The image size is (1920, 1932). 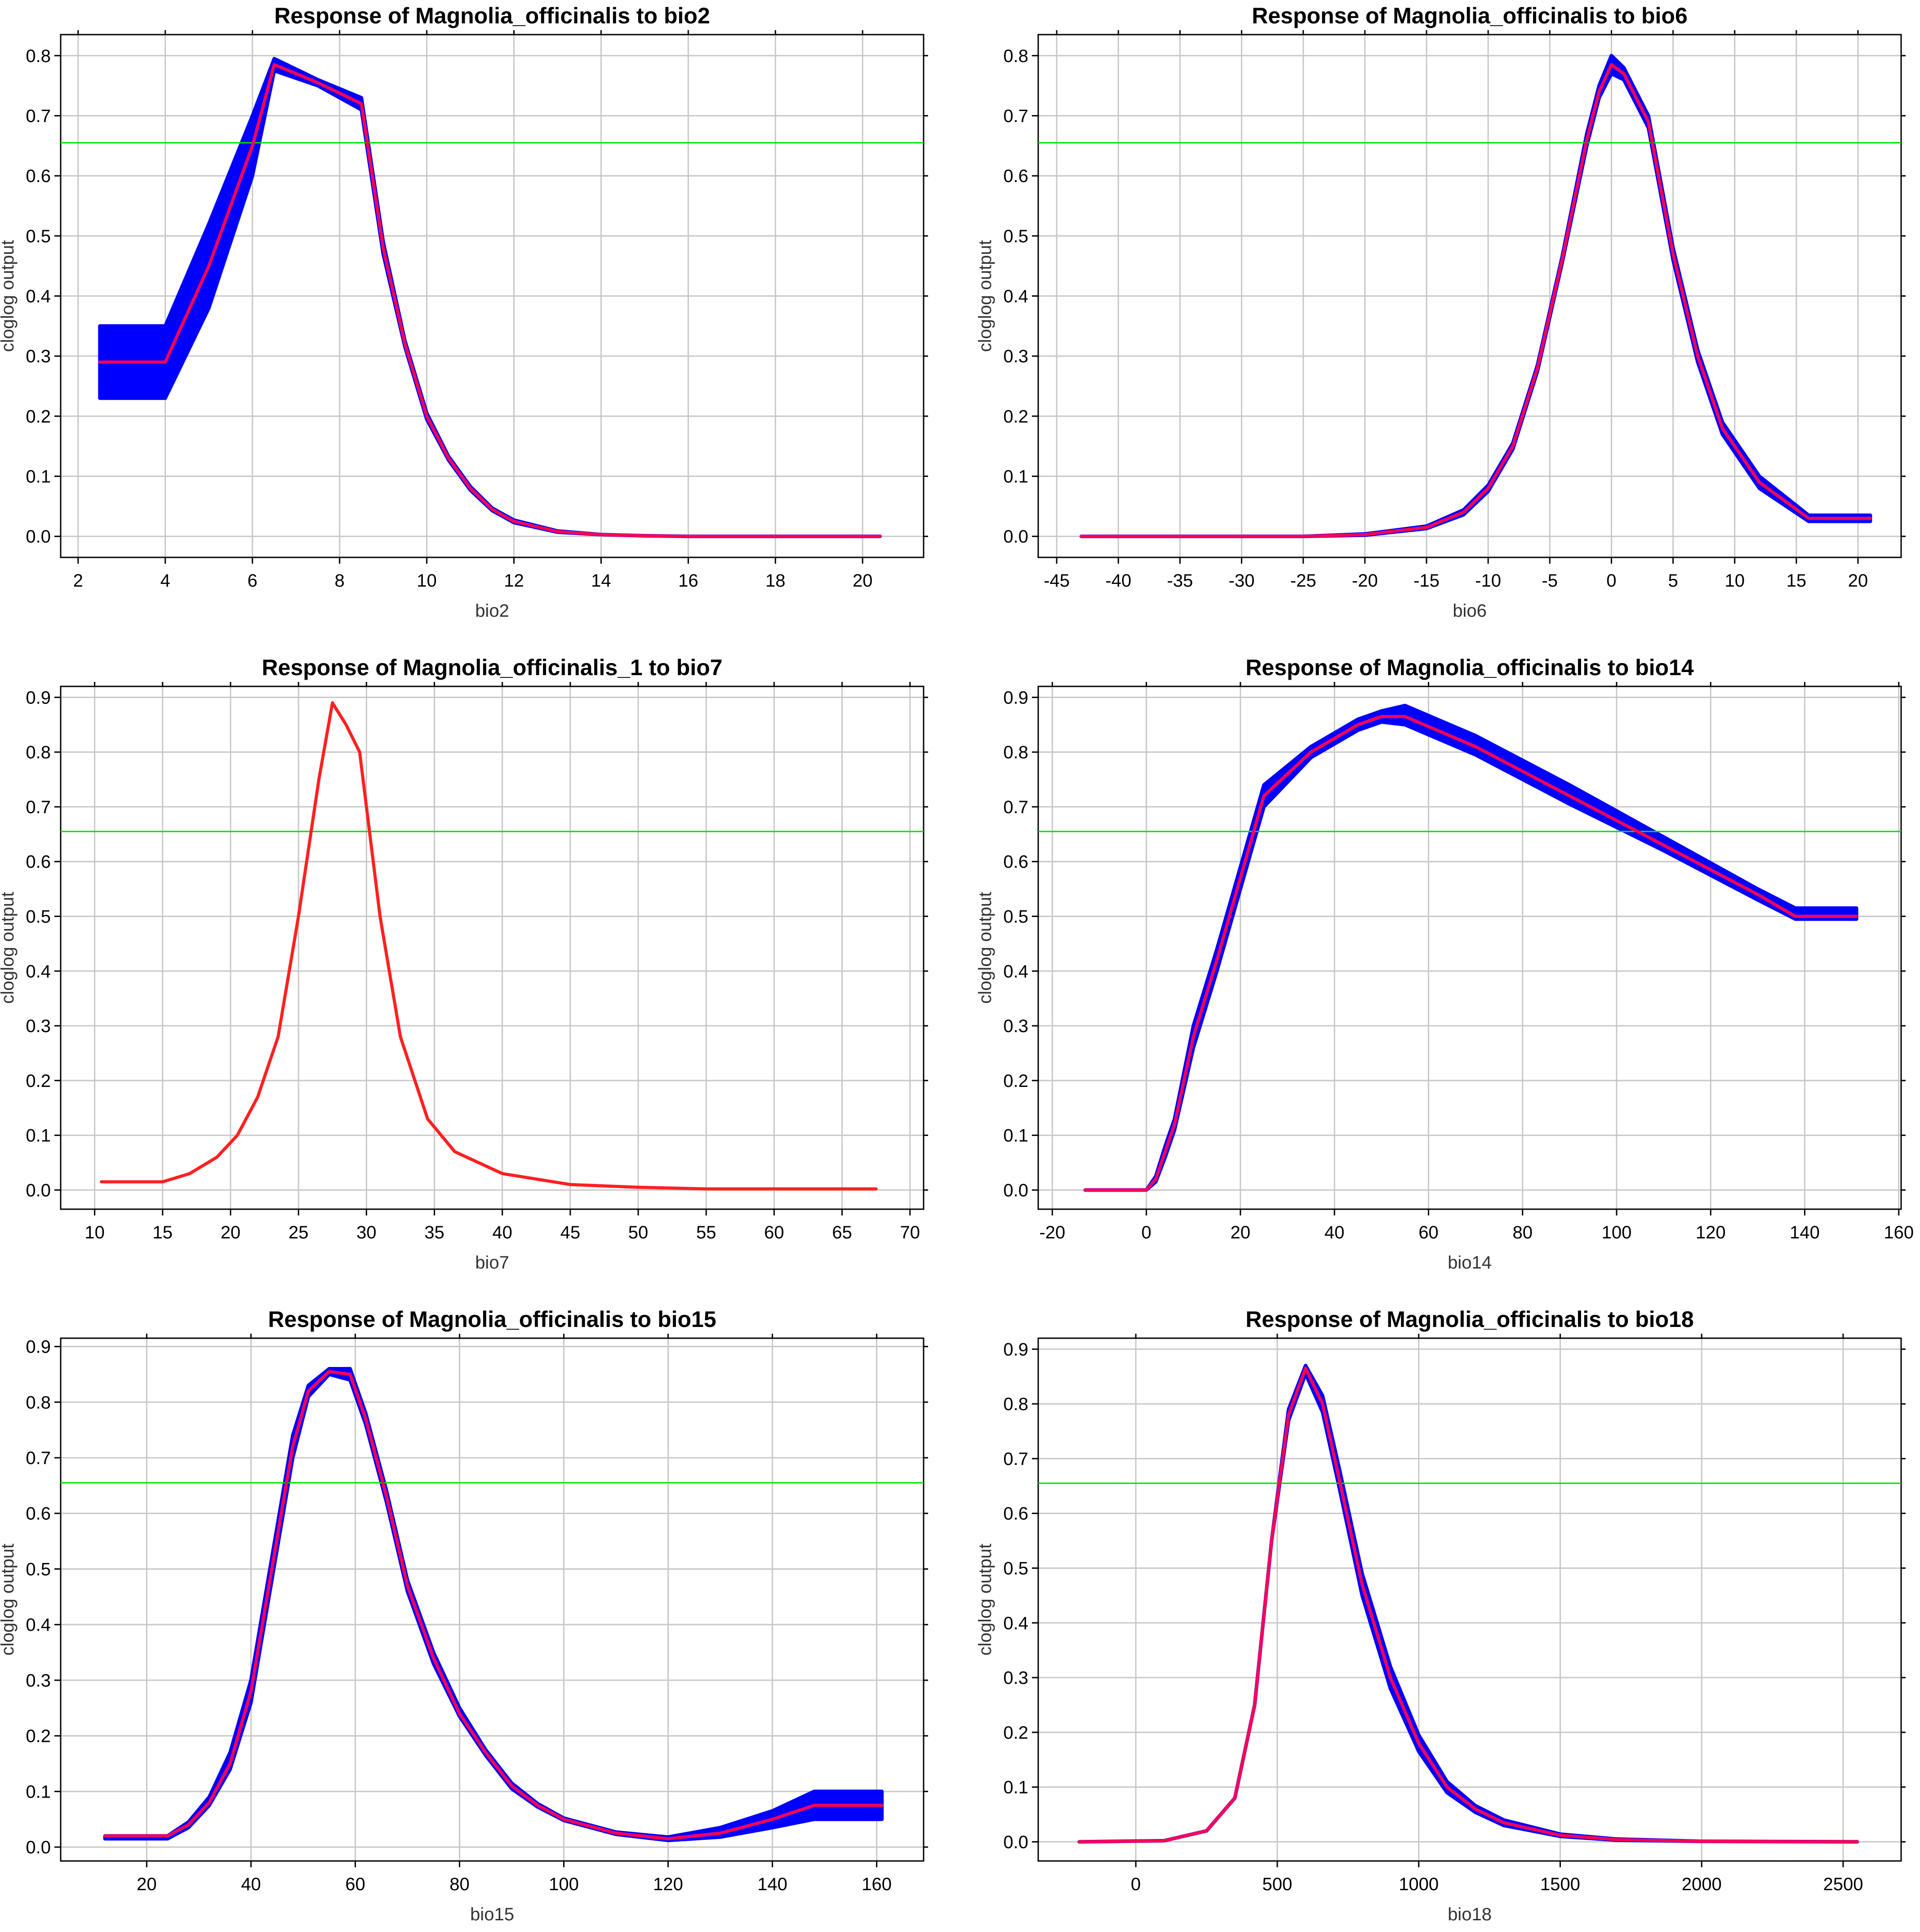 I want to click on x-tick-label: -15, so click(x=1426, y=581).